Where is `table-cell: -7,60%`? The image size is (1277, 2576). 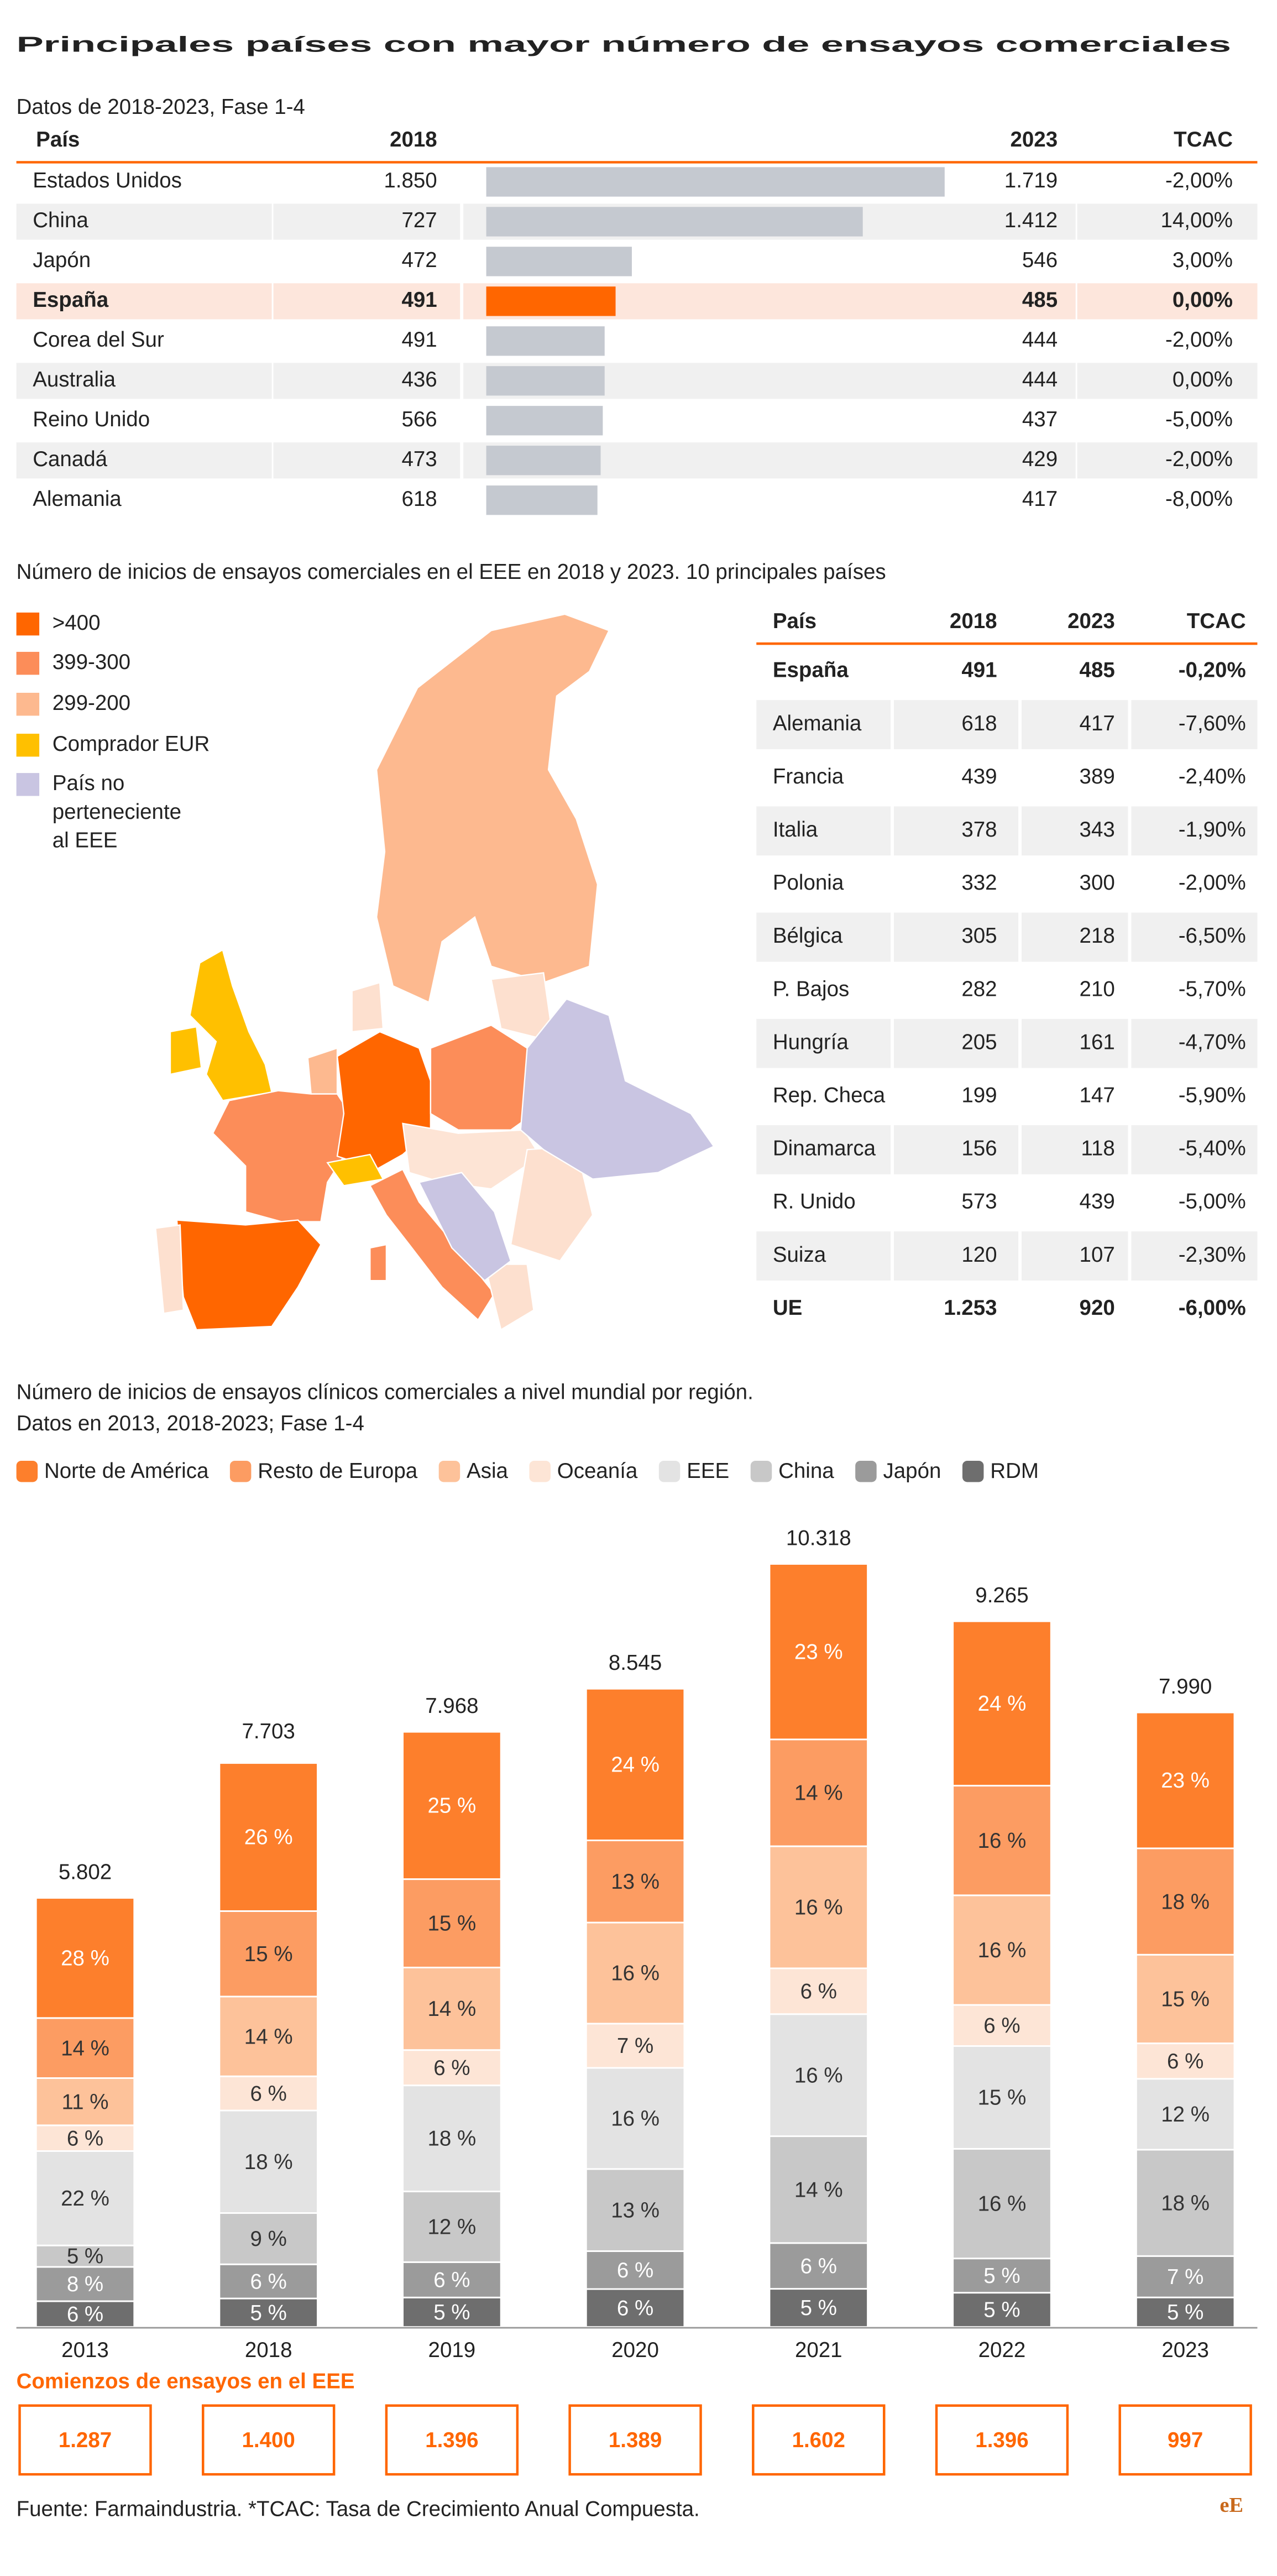
table-cell: -7,60% is located at coordinates (1212, 723).